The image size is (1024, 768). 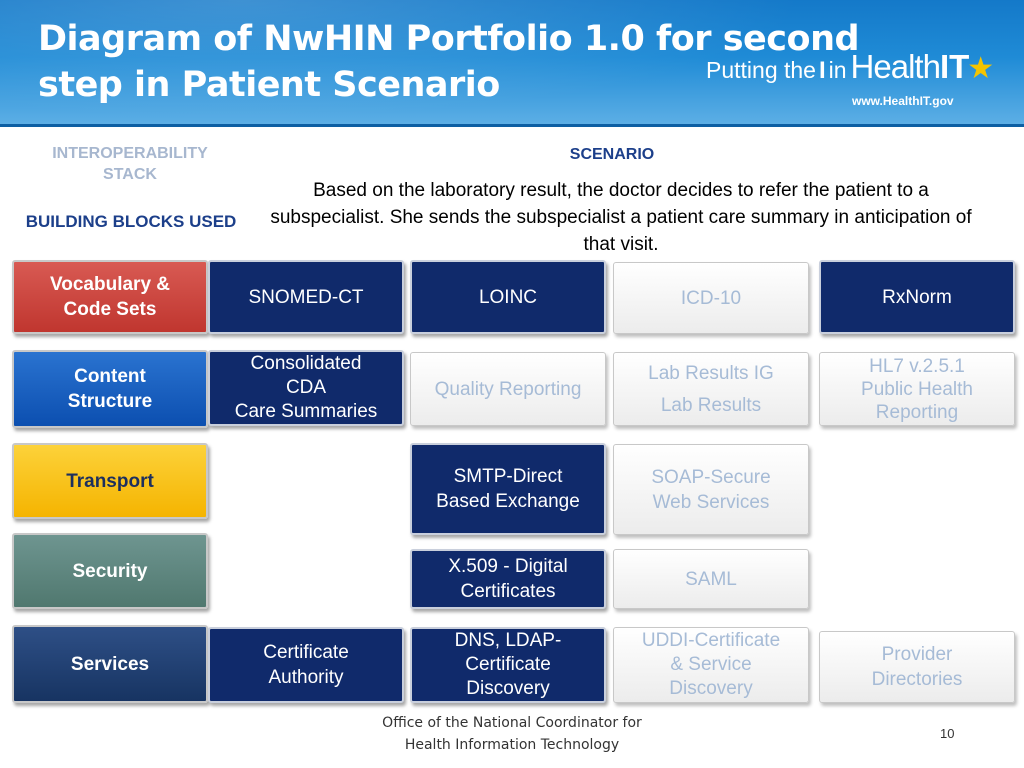 I want to click on category-content-structure: Content Structure, so click(x=110, y=389).